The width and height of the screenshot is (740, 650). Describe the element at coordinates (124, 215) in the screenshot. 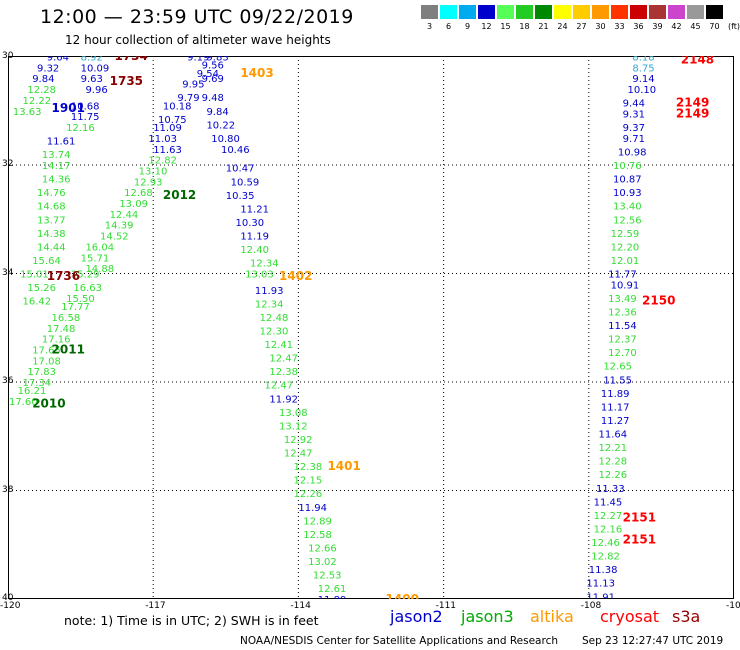

I see `wave-height-label: 12.44` at that location.